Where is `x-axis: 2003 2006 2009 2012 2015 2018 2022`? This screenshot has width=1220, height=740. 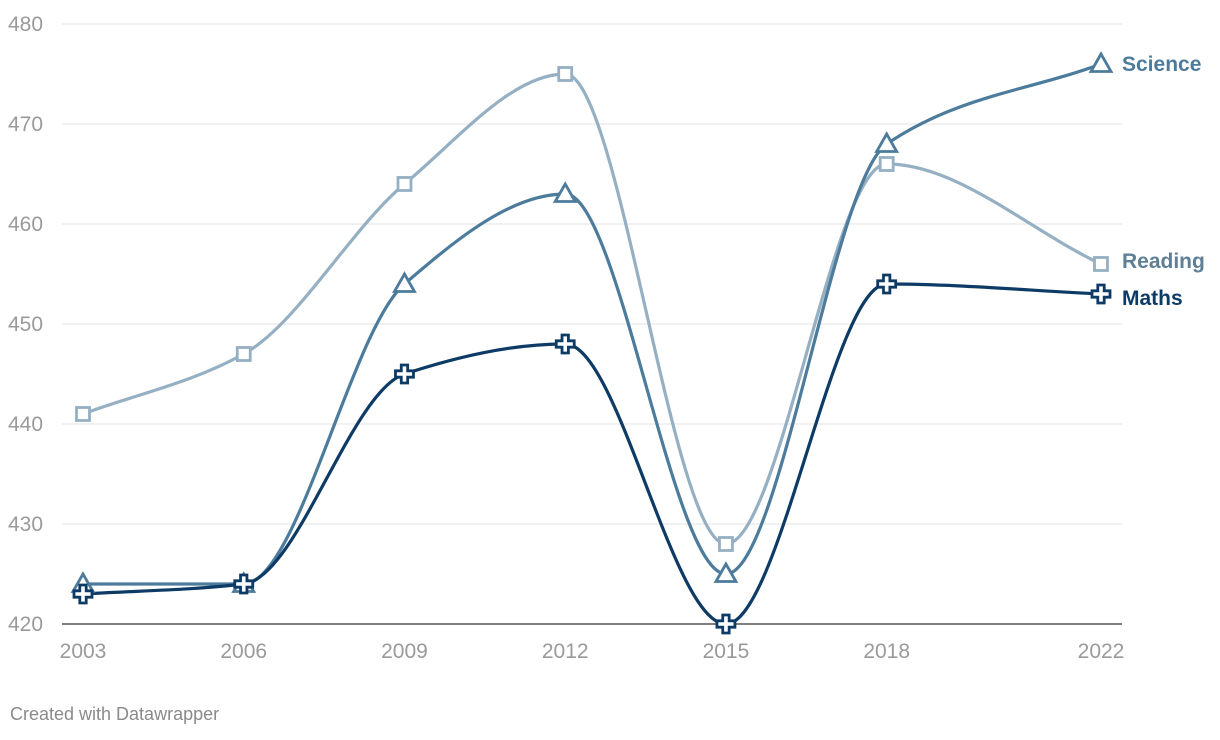
x-axis: 2003 2006 2009 2012 2015 2018 2022 is located at coordinates (592, 651).